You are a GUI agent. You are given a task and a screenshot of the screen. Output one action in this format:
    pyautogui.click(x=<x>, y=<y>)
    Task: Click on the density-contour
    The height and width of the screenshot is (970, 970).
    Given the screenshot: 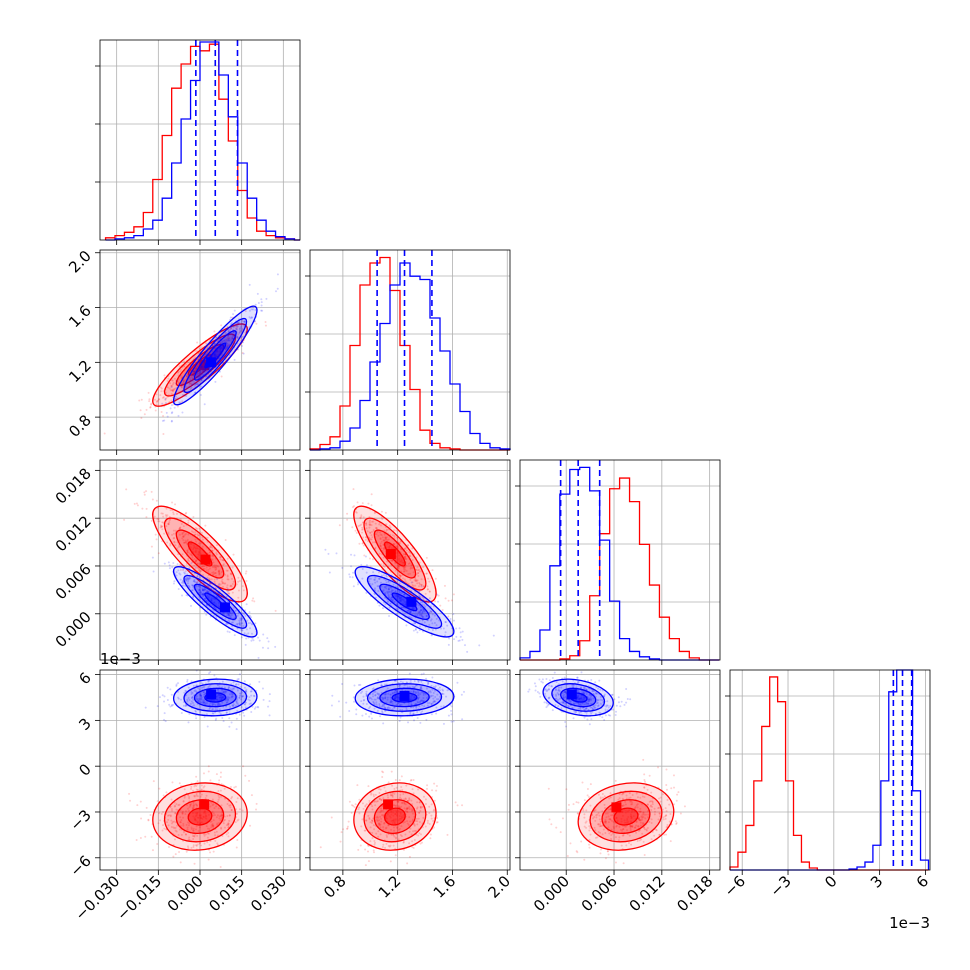 What is the action you would take?
    pyautogui.click(x=215, y=601)
    